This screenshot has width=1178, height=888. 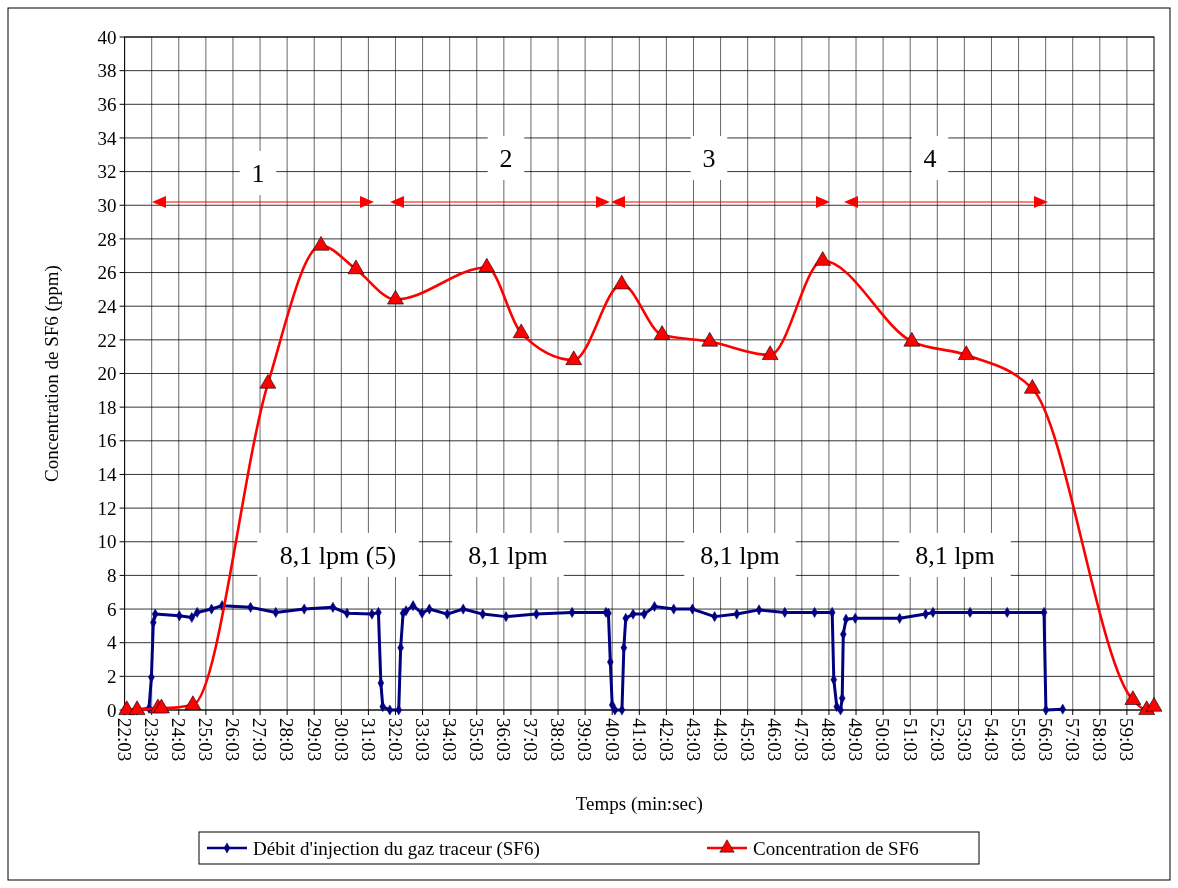 I want to click on annotation: 8,1 lpm (5), so click(x=338, y=556).